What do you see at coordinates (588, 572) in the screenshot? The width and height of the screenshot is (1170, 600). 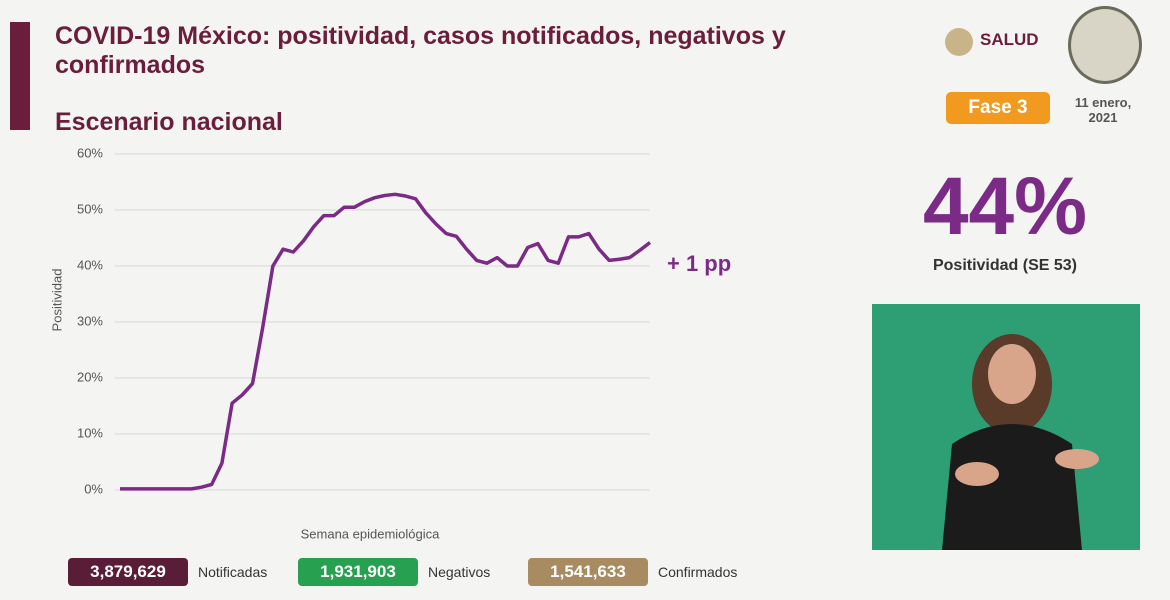 I see `total-value: 1,541,633` at bounding box center [588, 572].